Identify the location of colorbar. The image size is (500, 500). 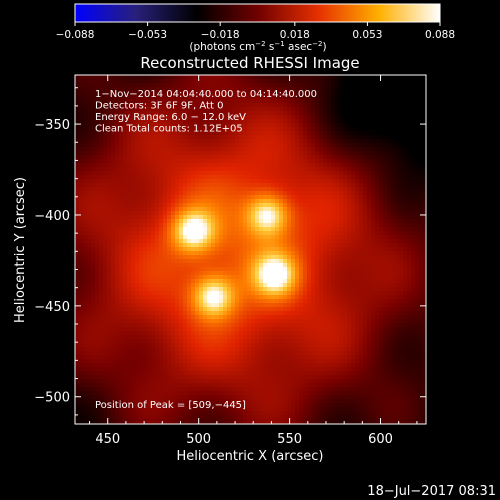
(257, 13).